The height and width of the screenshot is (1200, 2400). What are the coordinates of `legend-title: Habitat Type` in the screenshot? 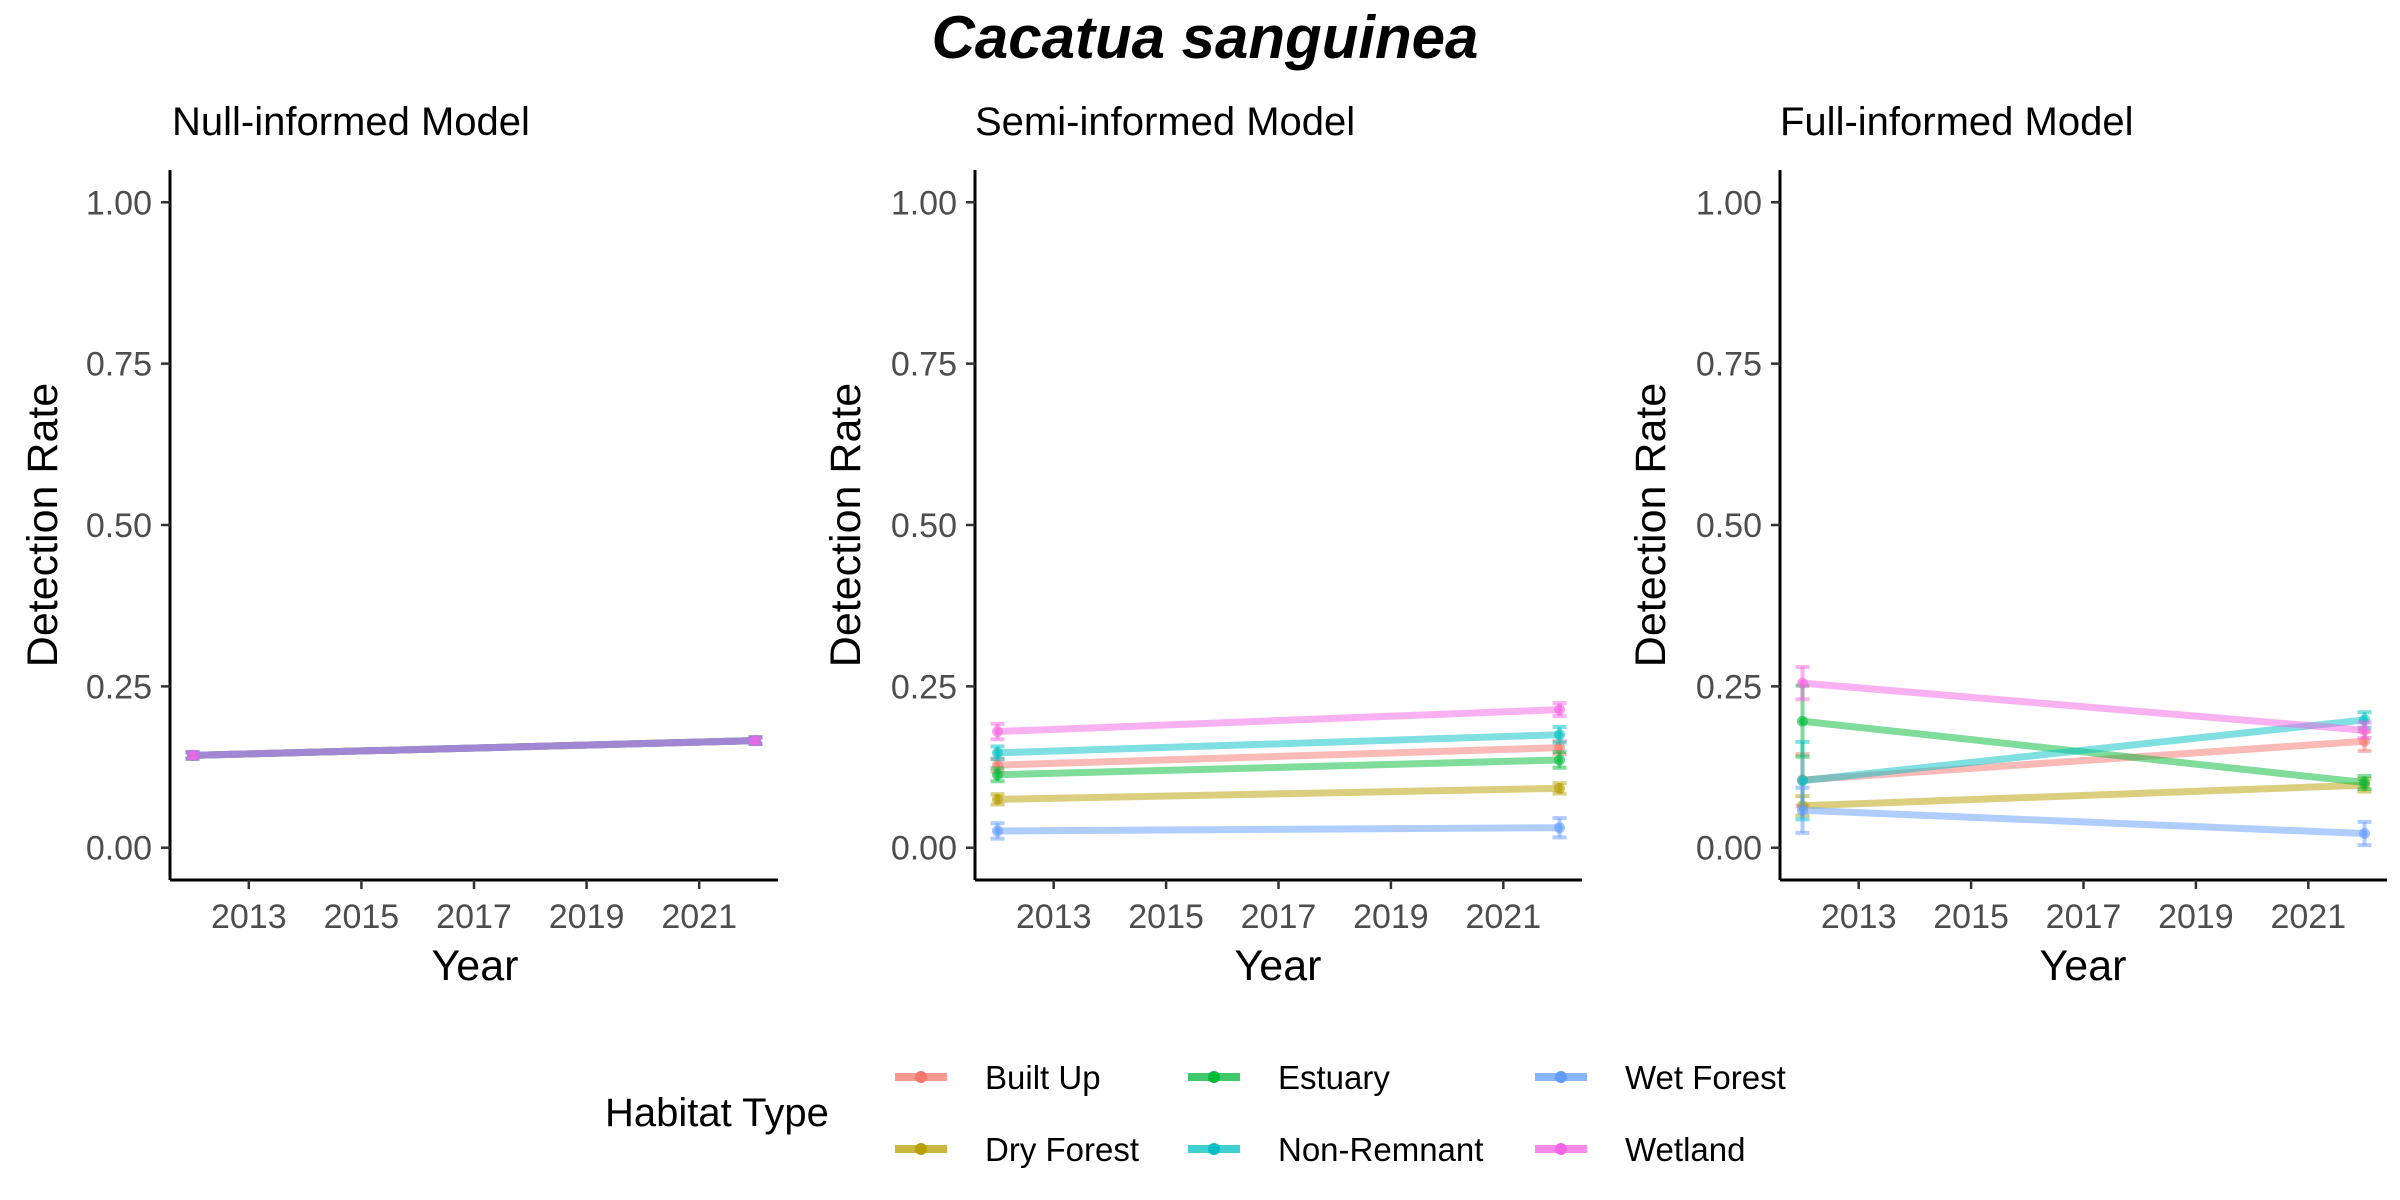 It's located at (717, 1113).